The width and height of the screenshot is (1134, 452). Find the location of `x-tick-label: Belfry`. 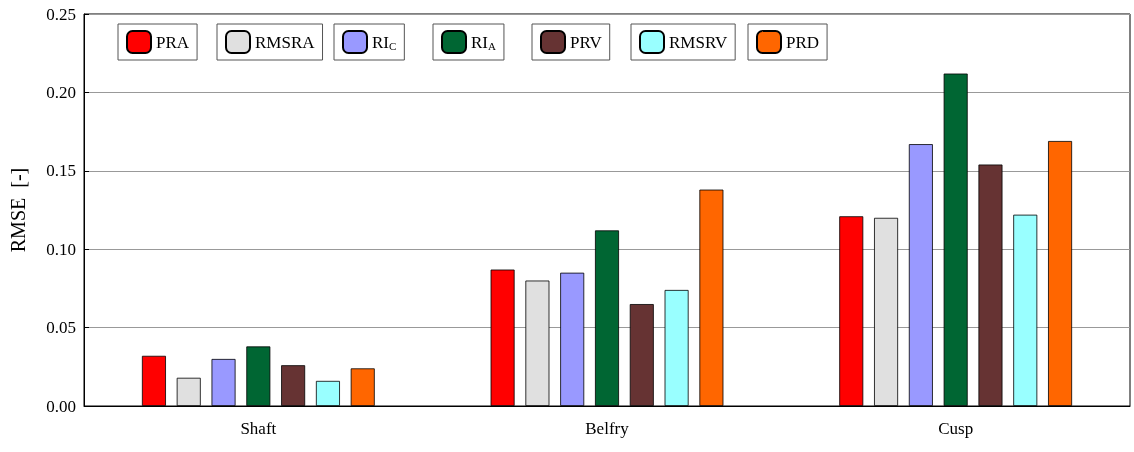

x-tick-label: Belfry is located at coordinates (607, 428).